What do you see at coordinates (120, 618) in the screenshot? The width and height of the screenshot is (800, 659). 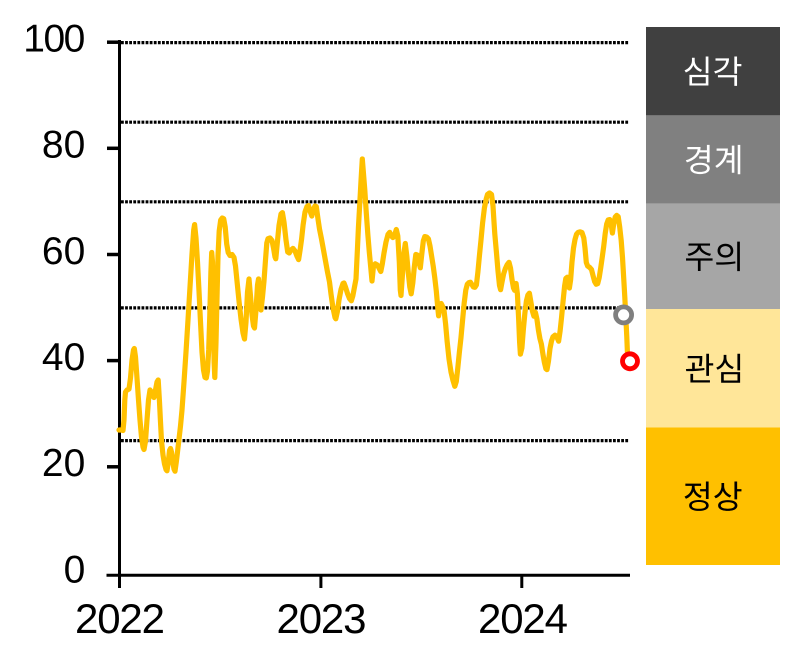 I see `svg-text: 2022` at bounding box center [120, 618].